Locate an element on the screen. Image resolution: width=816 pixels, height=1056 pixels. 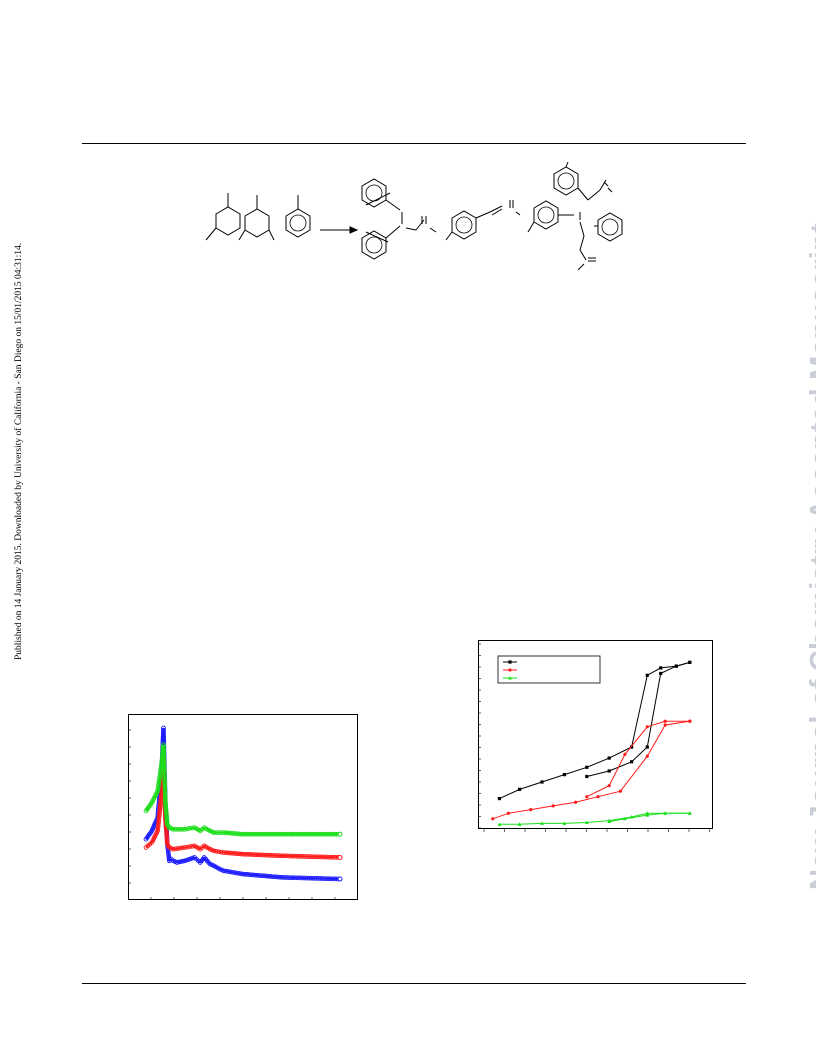
isotherm-adsorption-line is located at coordinates (591, 770).